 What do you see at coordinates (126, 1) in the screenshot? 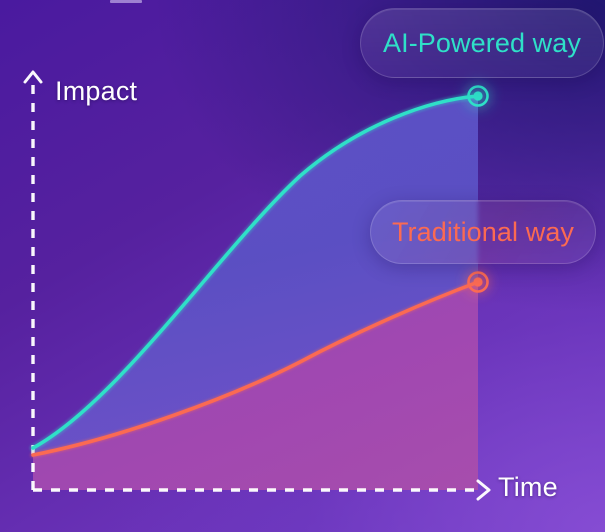
I see `clipped-top-element` at bounding box center [126, 1].